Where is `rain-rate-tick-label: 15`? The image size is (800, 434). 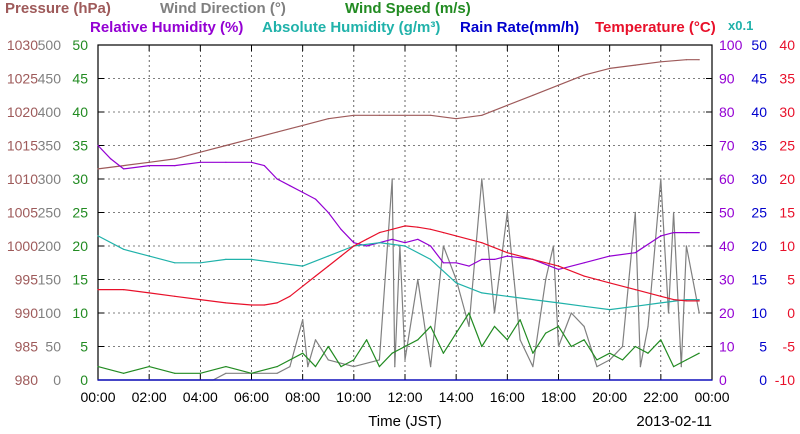
rain-rate-tick-label: 15 is located at coordinates (759, 280).